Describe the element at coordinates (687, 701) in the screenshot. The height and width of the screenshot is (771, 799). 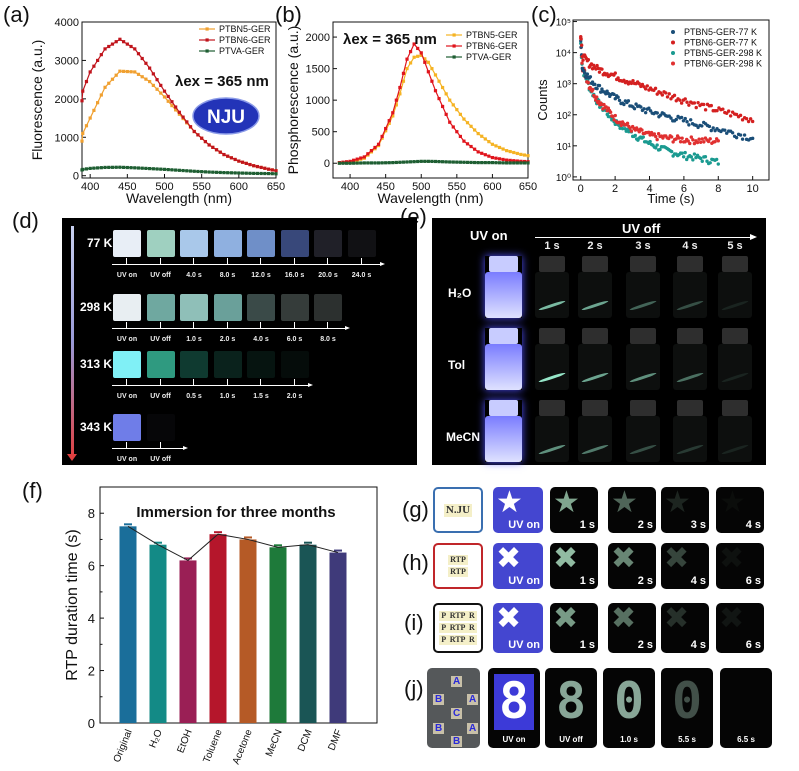
I see `seven-segment-digit: 0` at that location.